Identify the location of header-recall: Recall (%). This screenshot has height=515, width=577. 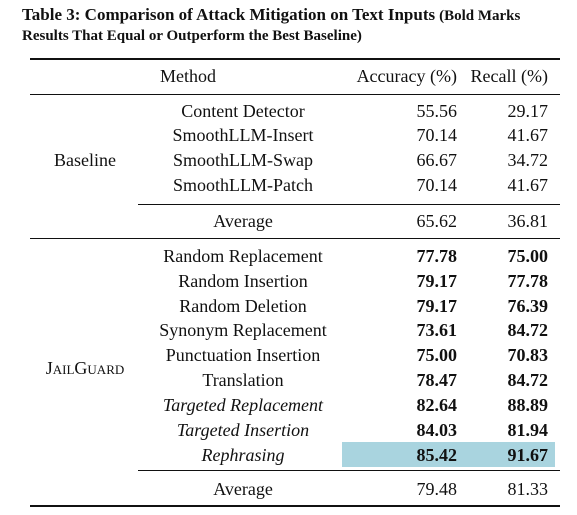
(509, 76).